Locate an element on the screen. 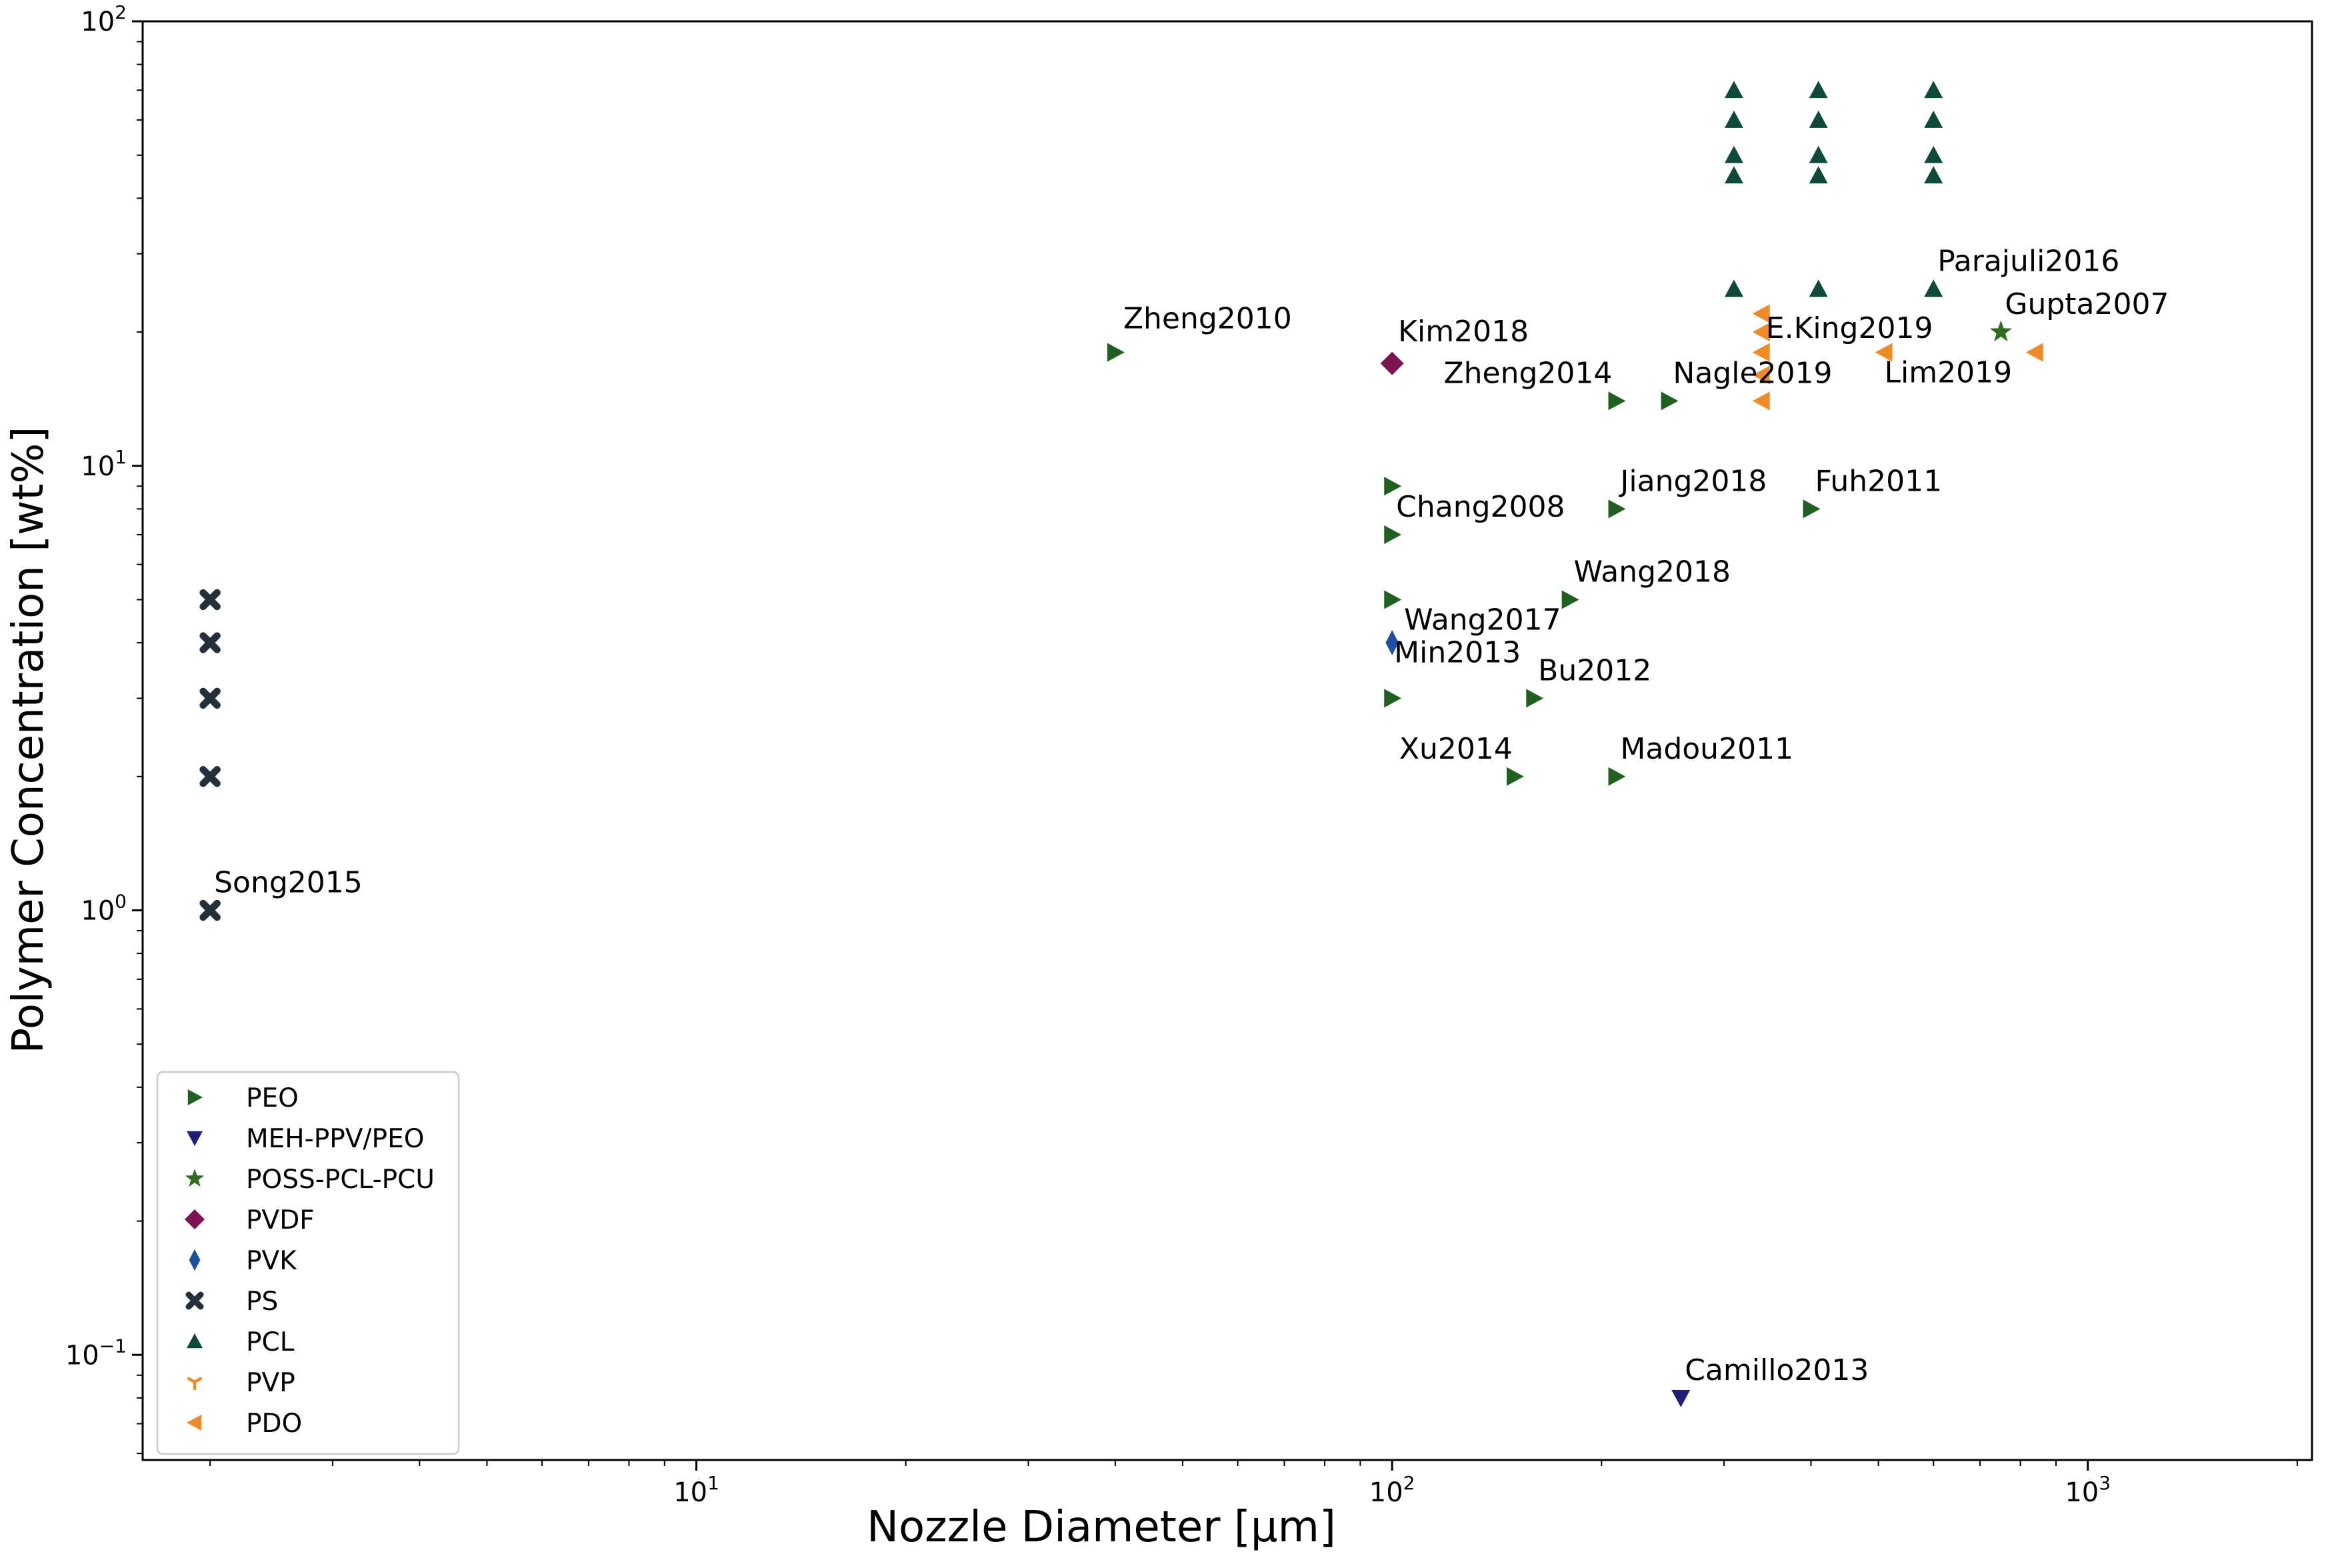  y-tick-label: 10² is located at coordinates (104, 19).